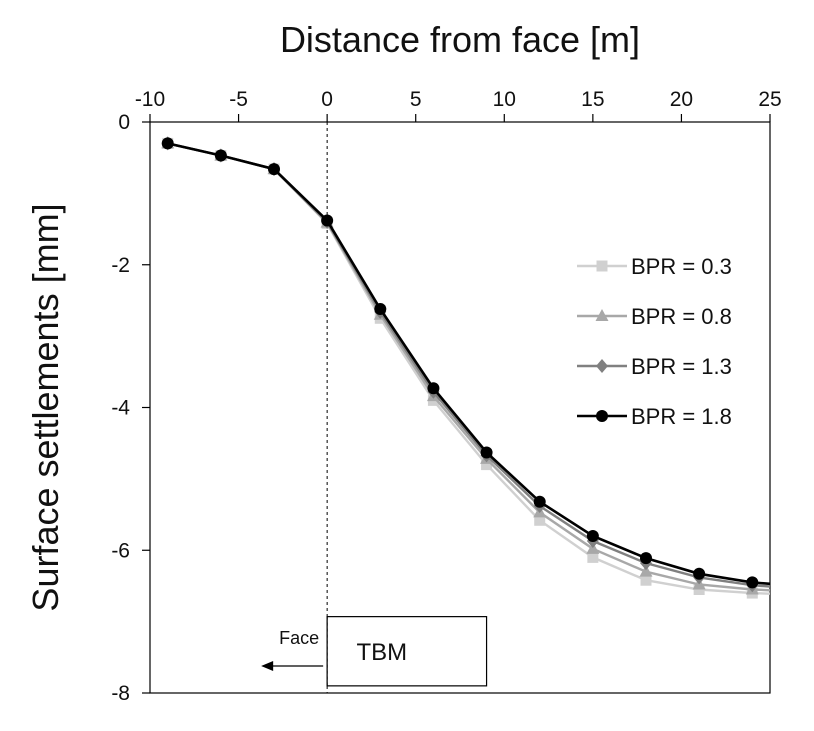 The height and width of the screenshot is (731, 814). Describe the element at coordinates (120, 265) in the screenshot. I see `y-tick-label: -2` at that location.